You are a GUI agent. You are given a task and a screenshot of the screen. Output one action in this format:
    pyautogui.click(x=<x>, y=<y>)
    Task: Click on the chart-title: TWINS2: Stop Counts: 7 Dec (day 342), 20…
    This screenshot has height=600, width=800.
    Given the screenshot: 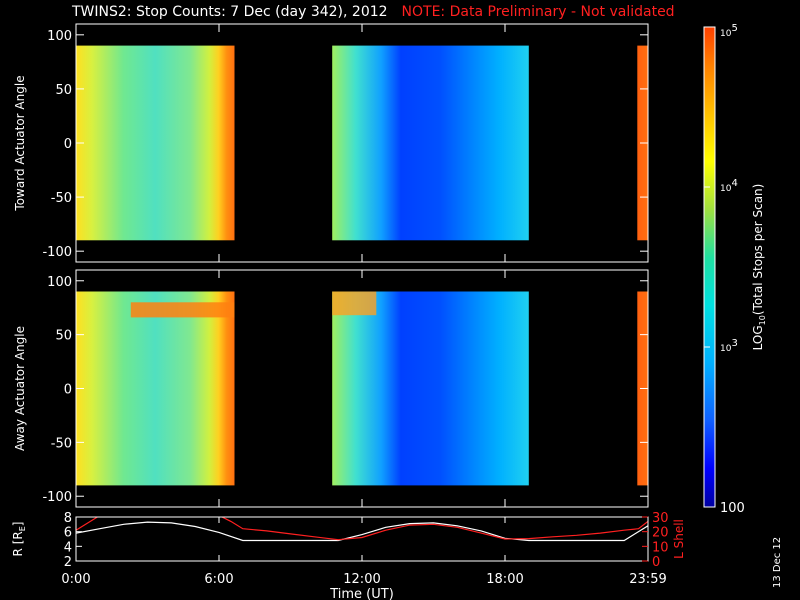 What is the action you would take?
    pyautogui.click(x=230, y=12)
    